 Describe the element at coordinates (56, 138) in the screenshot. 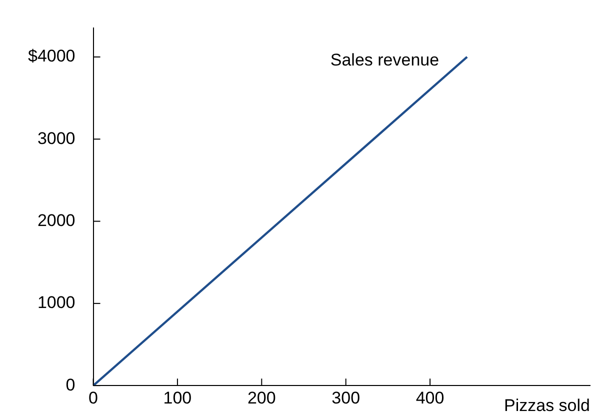

I see `y-tick-label: 3000` at that location.